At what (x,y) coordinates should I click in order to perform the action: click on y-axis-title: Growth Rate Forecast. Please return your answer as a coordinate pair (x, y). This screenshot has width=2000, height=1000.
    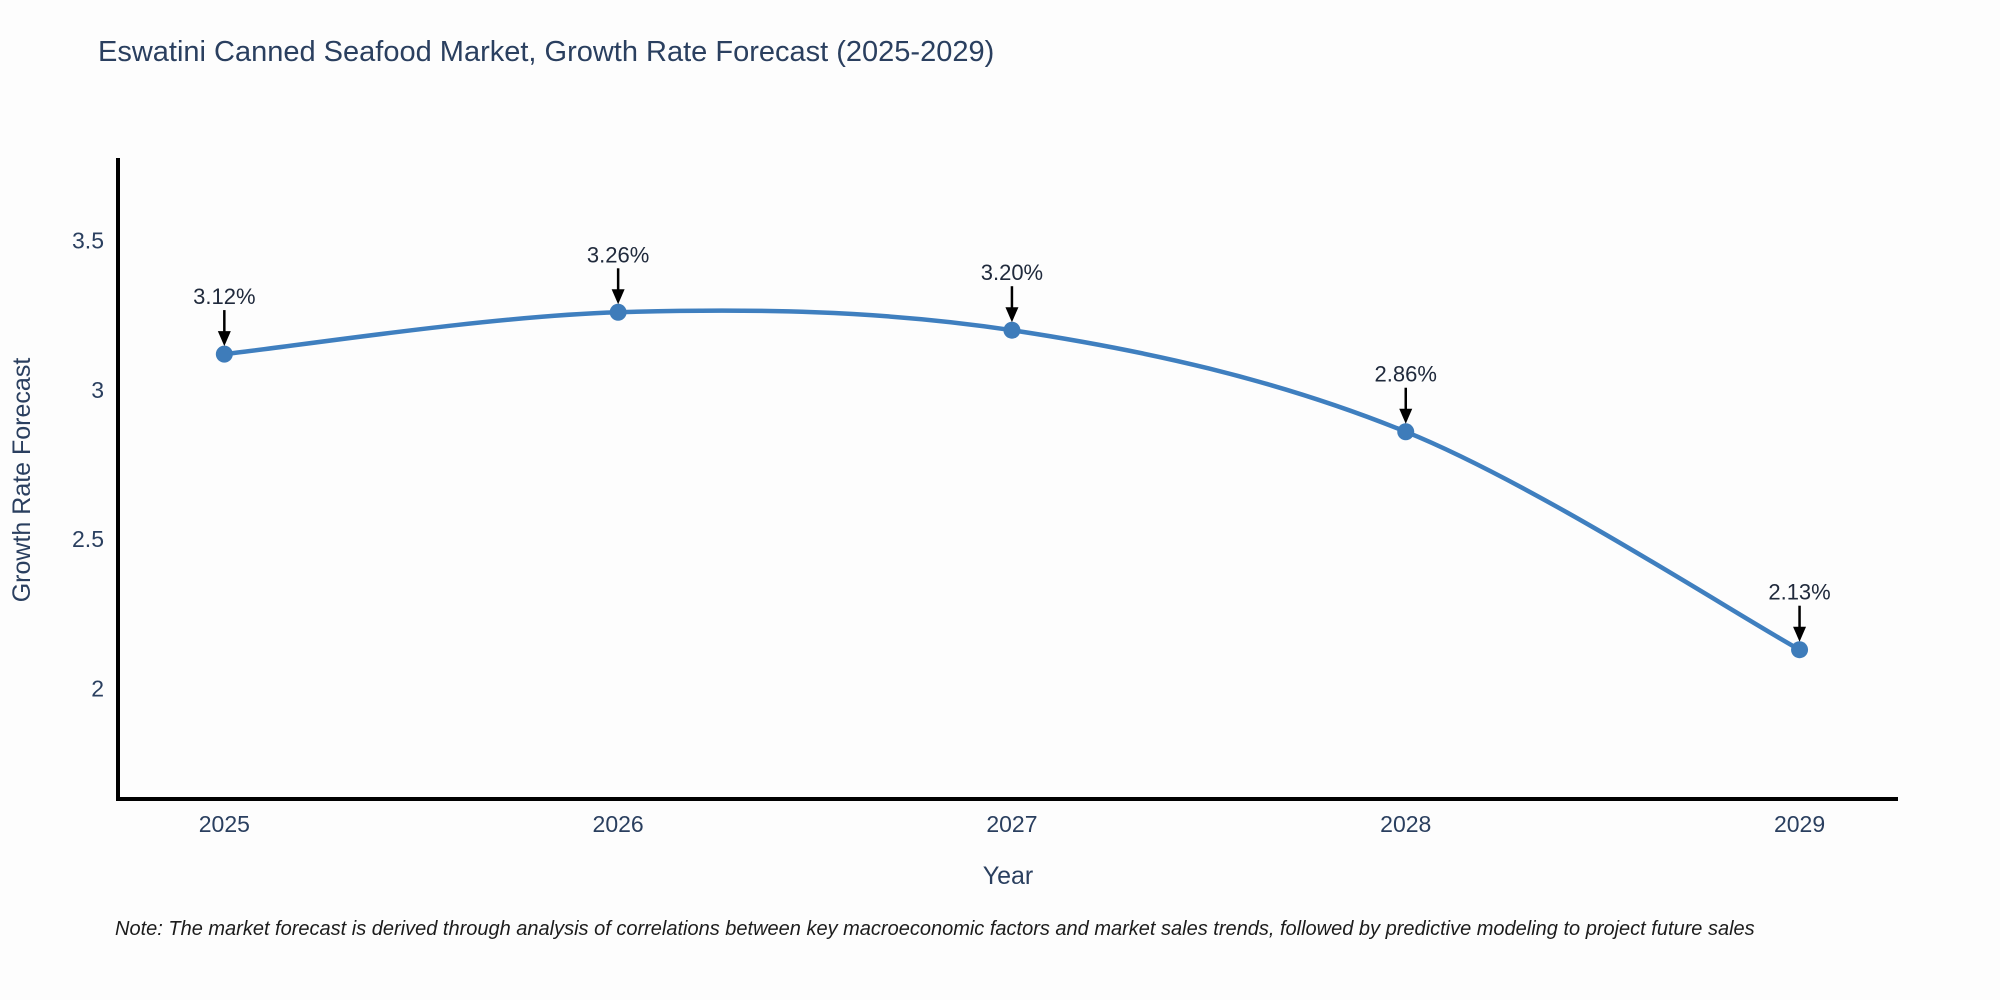
    Looking at the image, I should click on (22, 480).